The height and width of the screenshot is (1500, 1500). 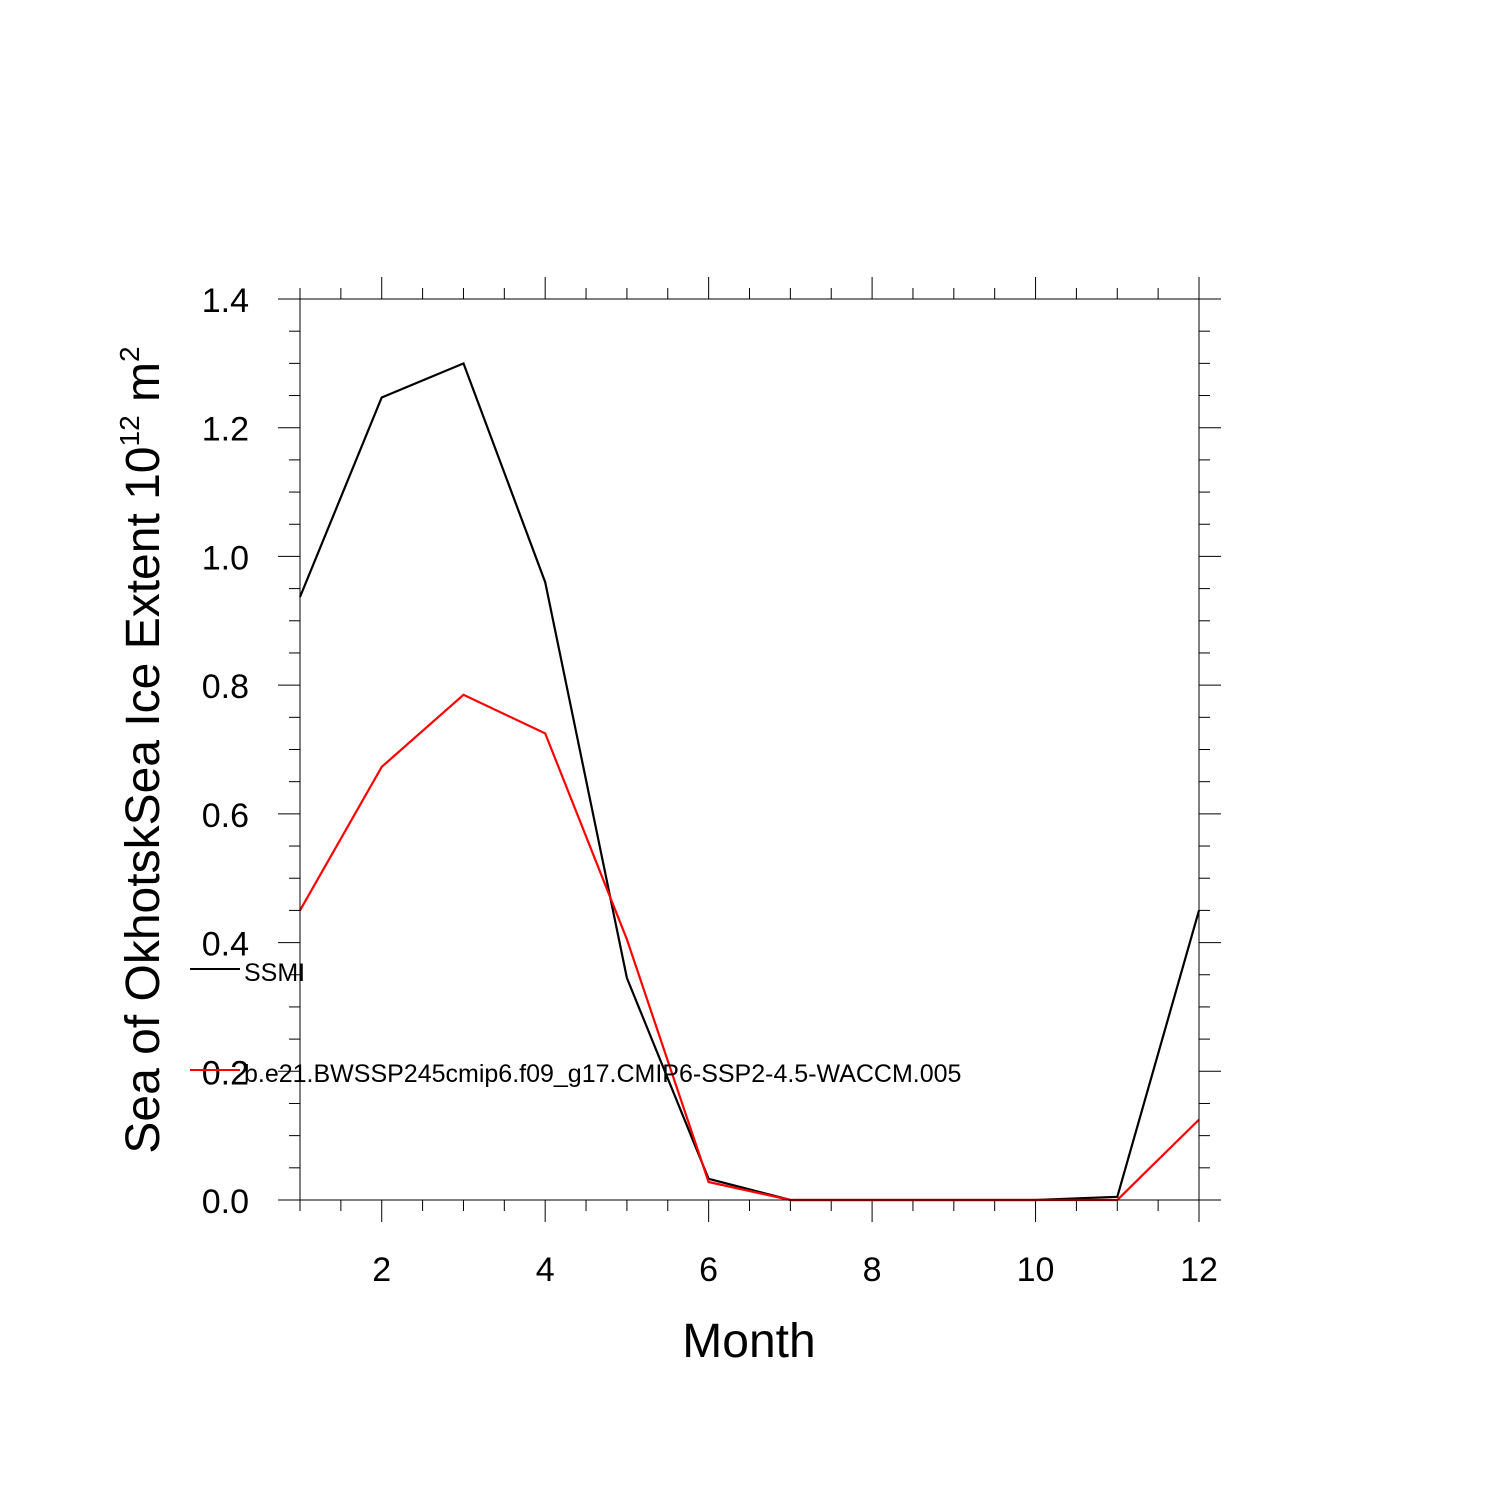 What do you see at coordinates (381, 1270) in the screenshot?
I see `x-tick-label: 2` at bounding box center [381, 1270].